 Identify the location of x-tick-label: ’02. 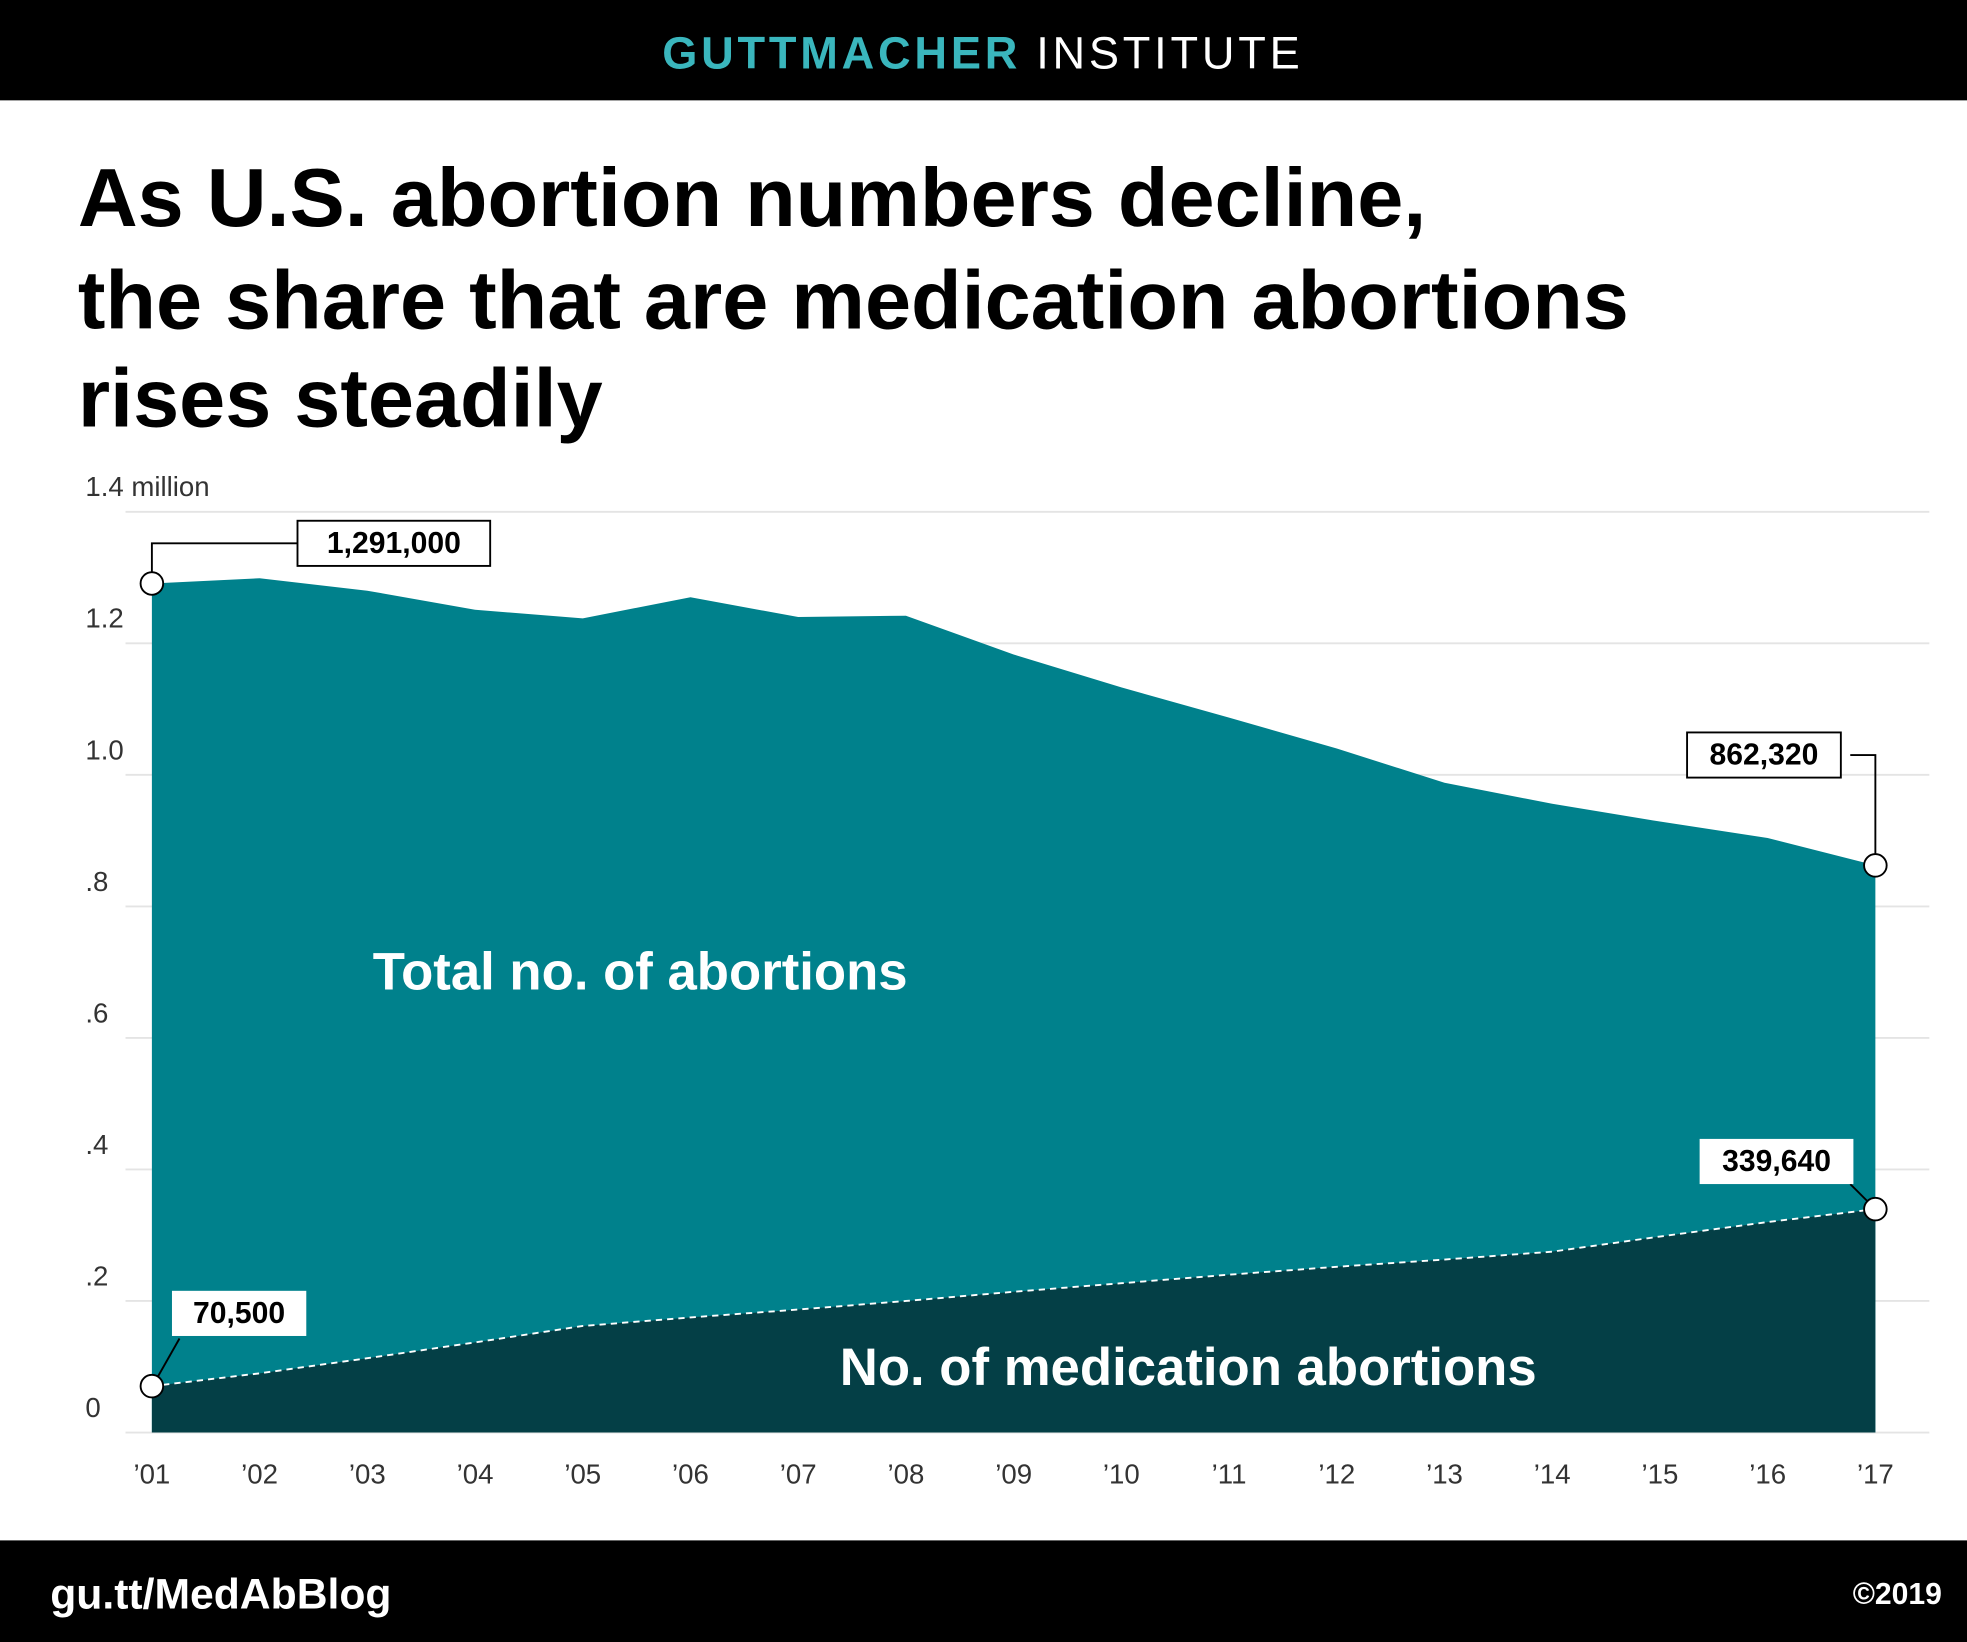
(259, 1473).